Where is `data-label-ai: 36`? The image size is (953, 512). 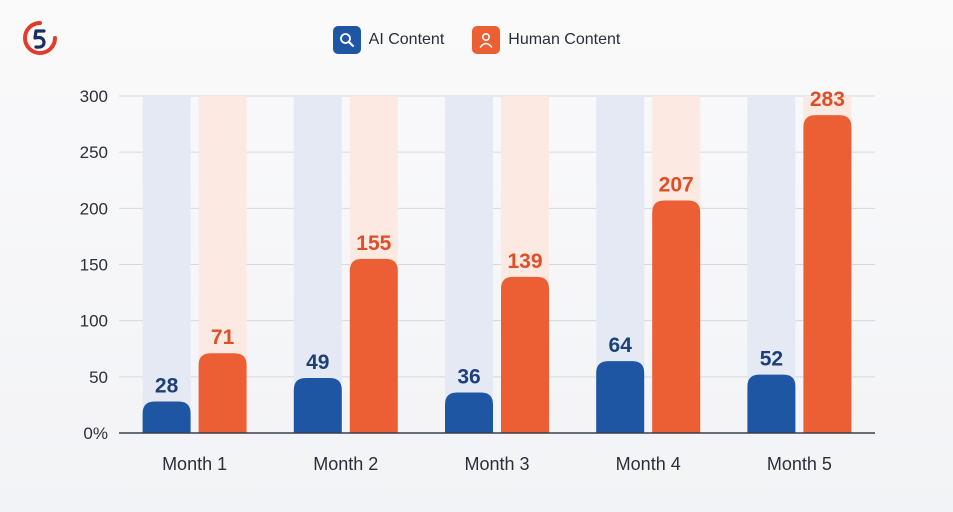
data-label-ai: 36 is located at coordinates (468, 377).